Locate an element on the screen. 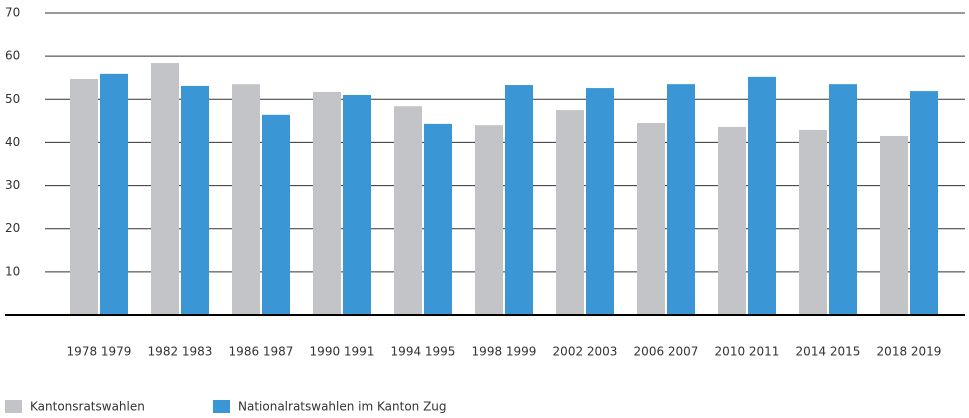  x-tick-label: 2010 2011 is located at coordinates (747, 352).